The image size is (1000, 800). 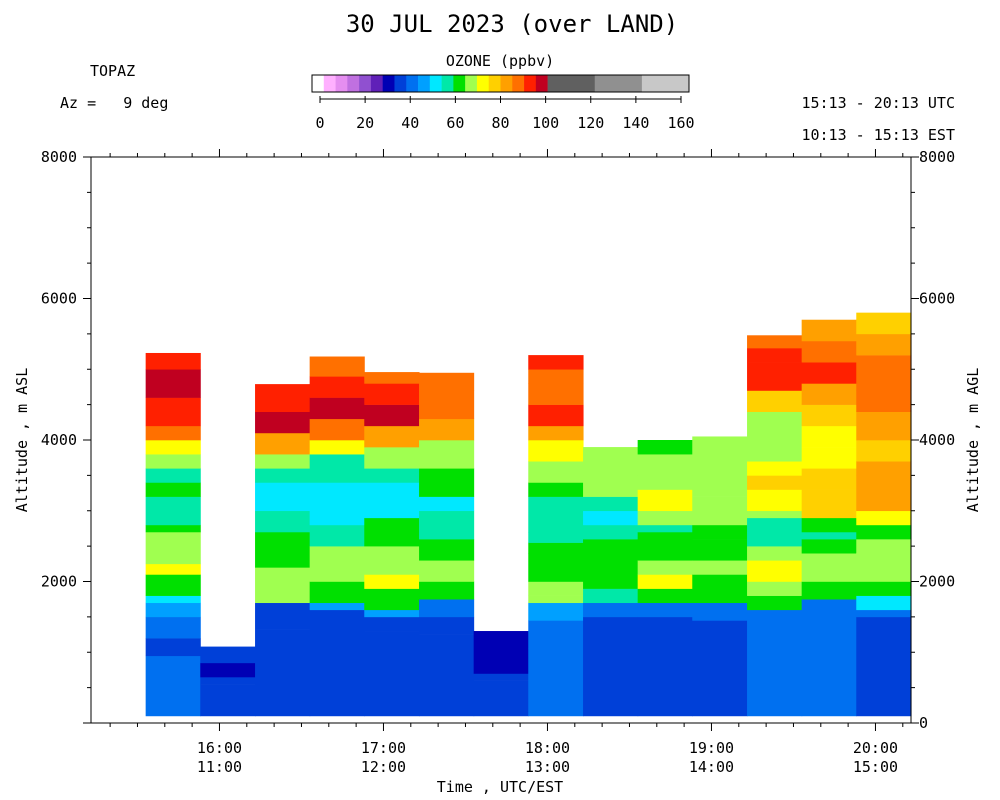 I want to click on x-tick-label-est: 14:00, so click(x=711, y=767).